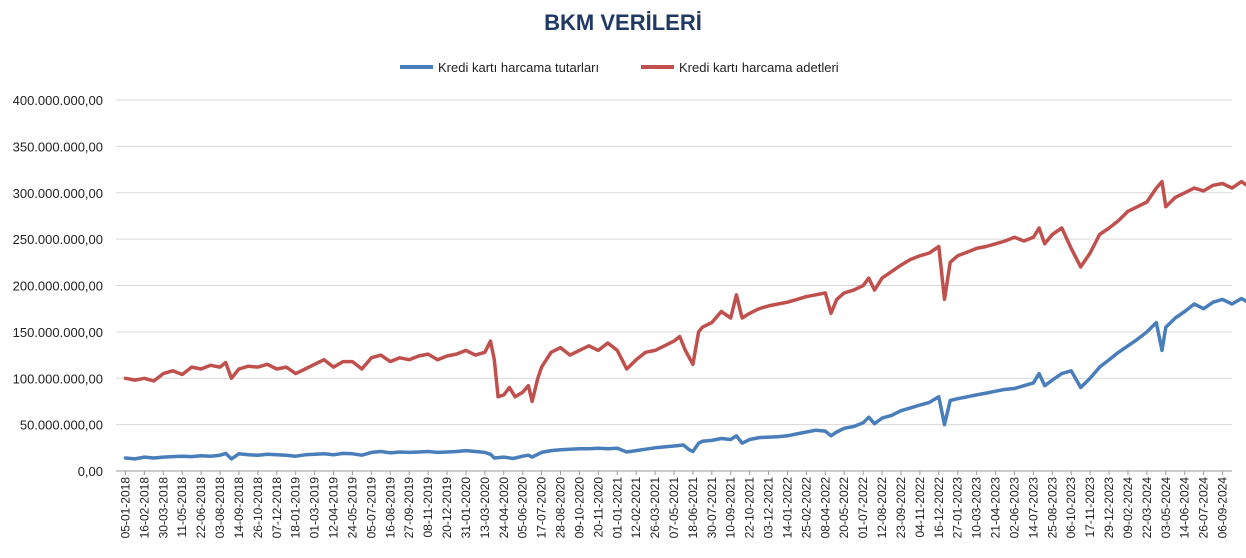 The width and height of the screenshot is (1246, 558). Describe the element at coordinates (1166, 508) in the screenshot. I see `x-tick-label: 03-05-2024` at that location.